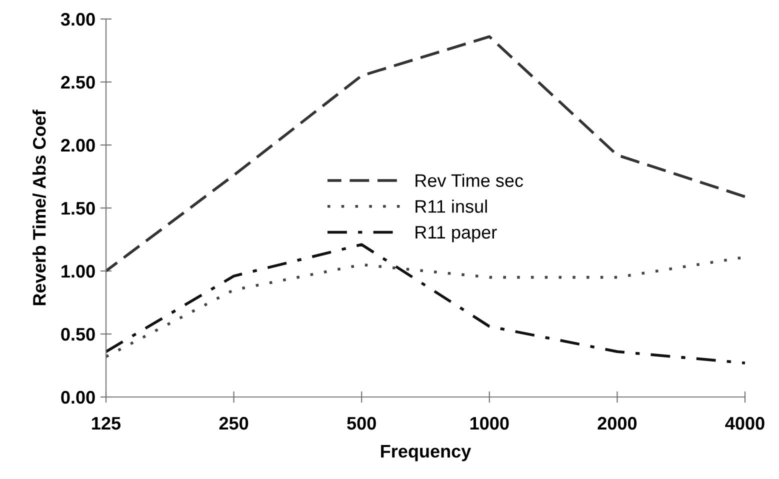 Image resolution: width=779 pixels, height=479 pixels. What do you see at coordinates (451, 206) in the screenshot?
I see `legend-label: R11 insul` at bounding box center [451, 206].